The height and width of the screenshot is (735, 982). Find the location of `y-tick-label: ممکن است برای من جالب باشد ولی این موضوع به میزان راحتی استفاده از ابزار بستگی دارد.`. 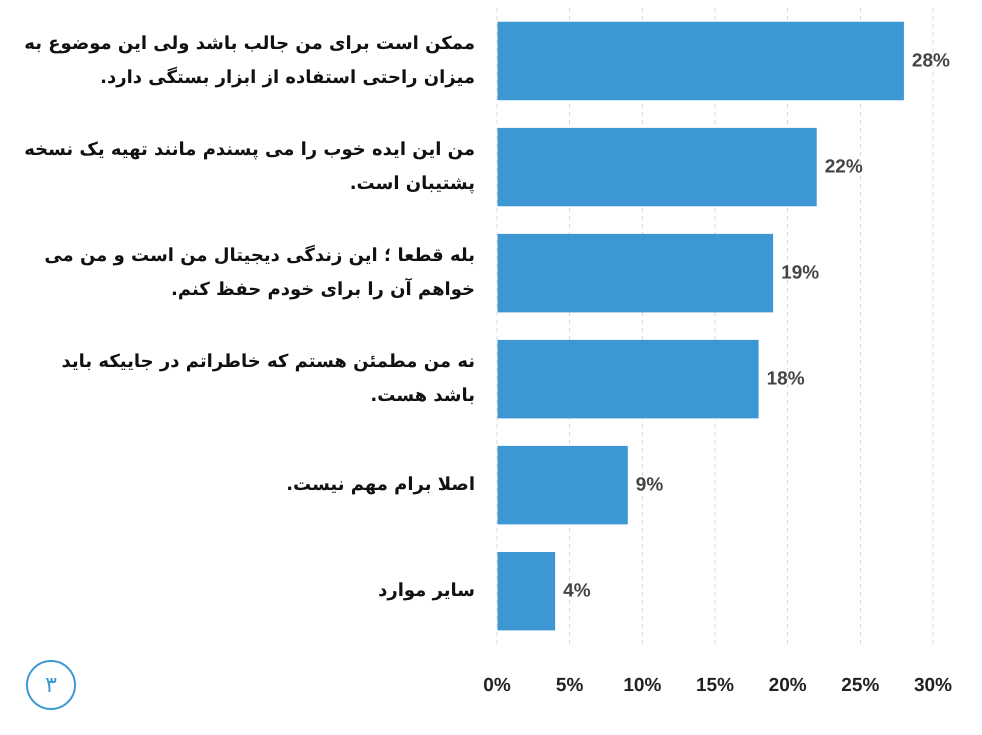

y-tick-label: ممکن است برای من جالب باشد ولی این موضوع به میزان راحتی استفاده از ابزار بستگی دارد. is located at coordinates (249, 61).